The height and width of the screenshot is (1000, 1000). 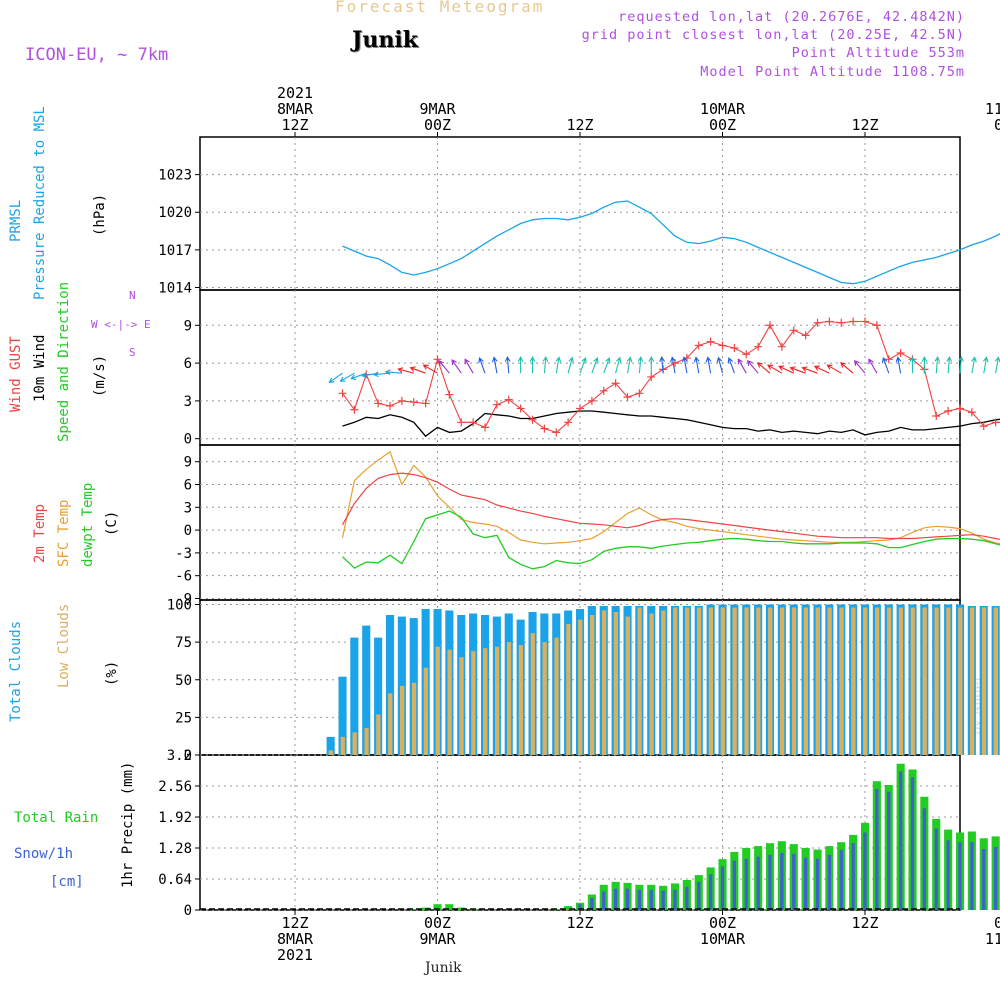 I want to click on point-altitude: Point Altitude 553m, so click(x=878, y=53).